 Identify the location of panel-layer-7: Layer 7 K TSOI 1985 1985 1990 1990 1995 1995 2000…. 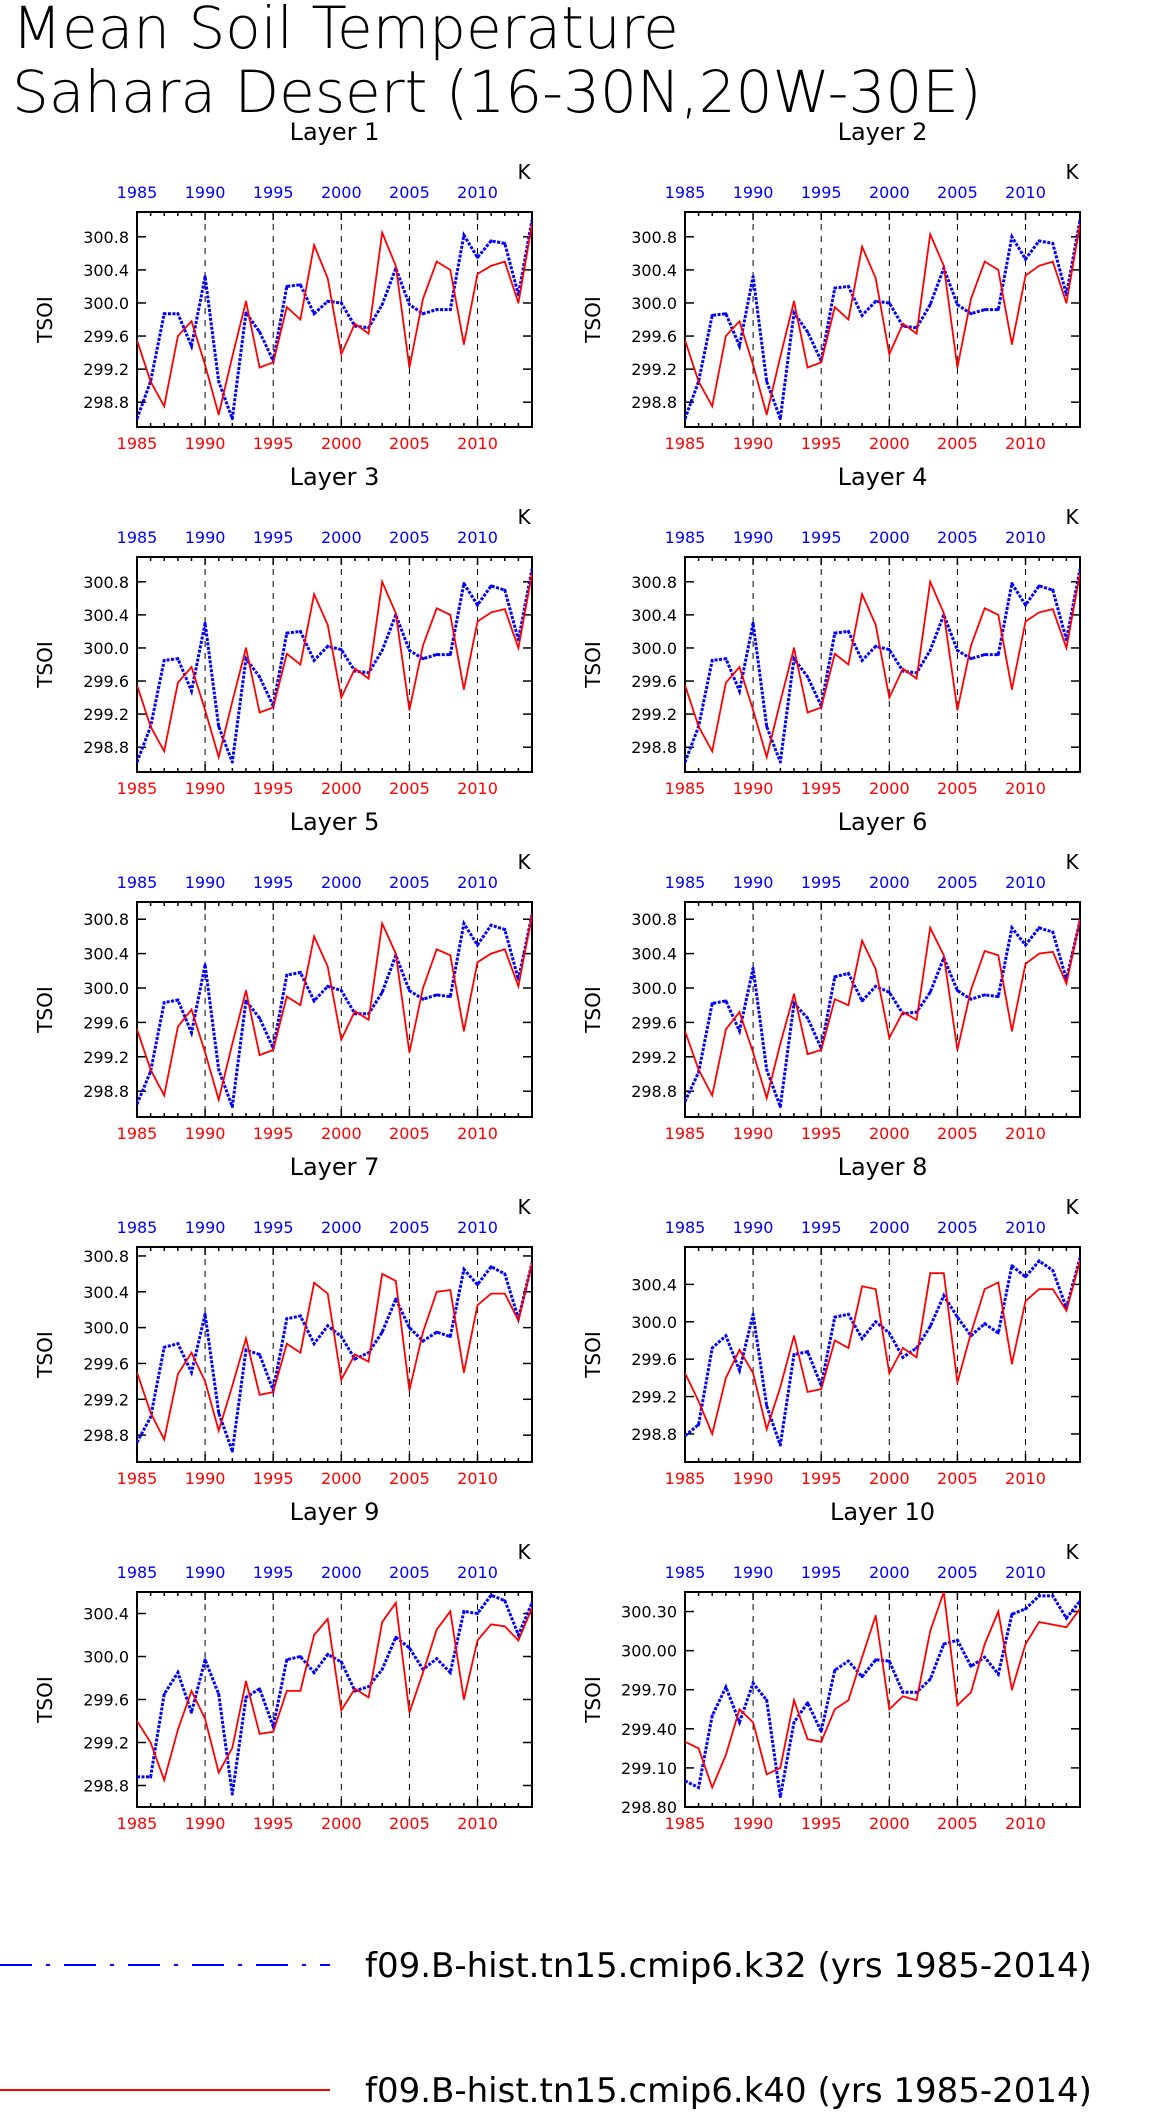
(283, 1320).